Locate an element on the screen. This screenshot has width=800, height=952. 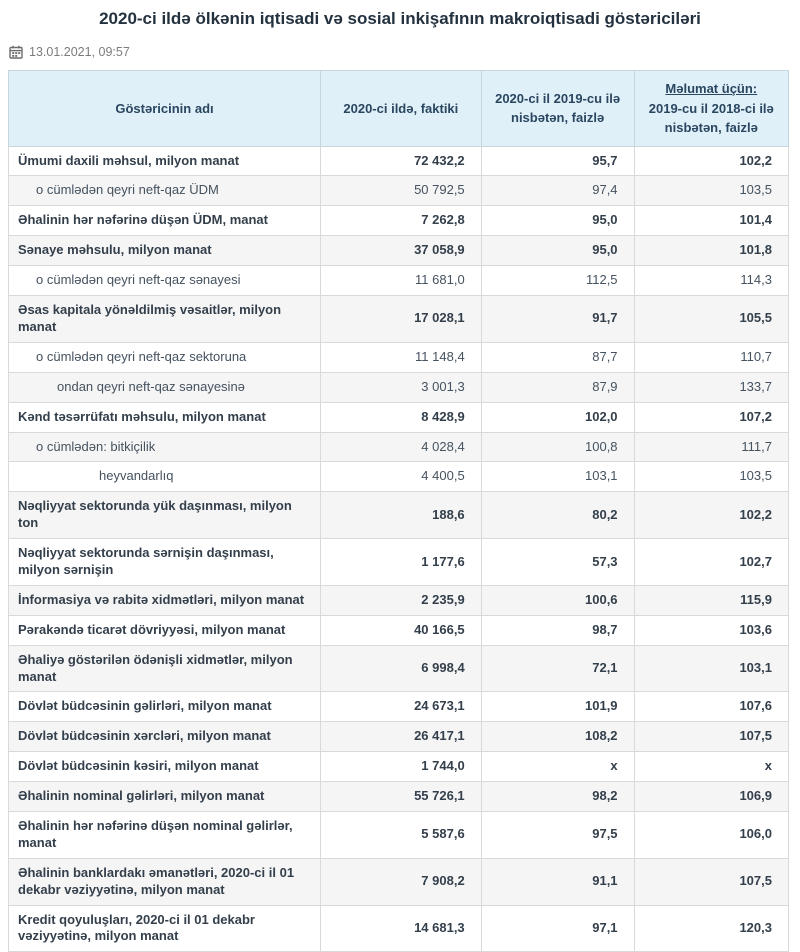
indicator-name-cell: Sənaye məhsulu, milyon manat is located at coordinates (164, 251).